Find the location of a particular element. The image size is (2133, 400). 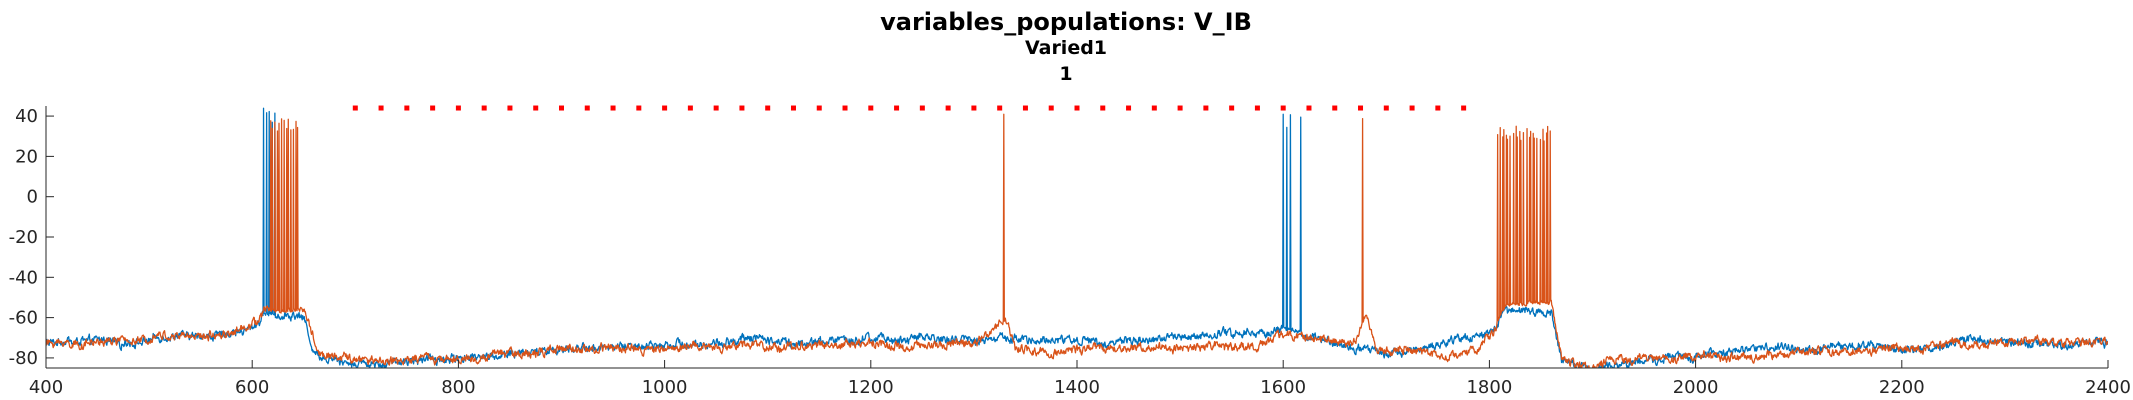

y-tick-label: -20 is located at coordinates (23, 237).